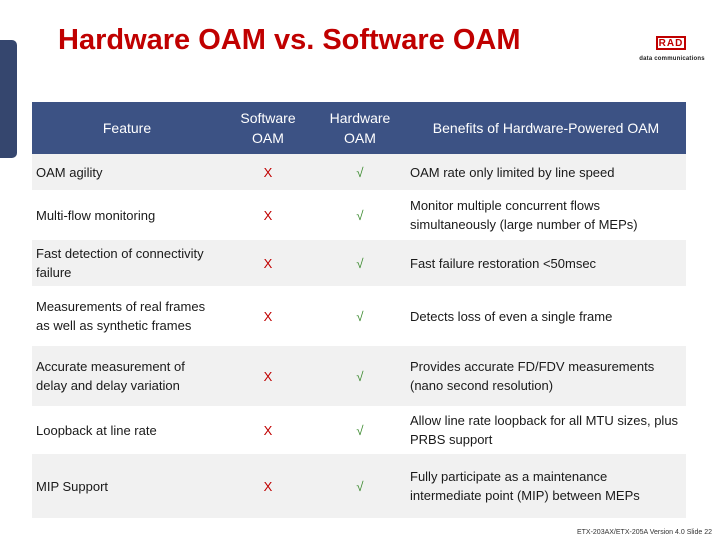  Describe the element at coordinates (127, 263) in the screenshot. I see `feature-cell: Fast detection of connectivity failure` at that location.